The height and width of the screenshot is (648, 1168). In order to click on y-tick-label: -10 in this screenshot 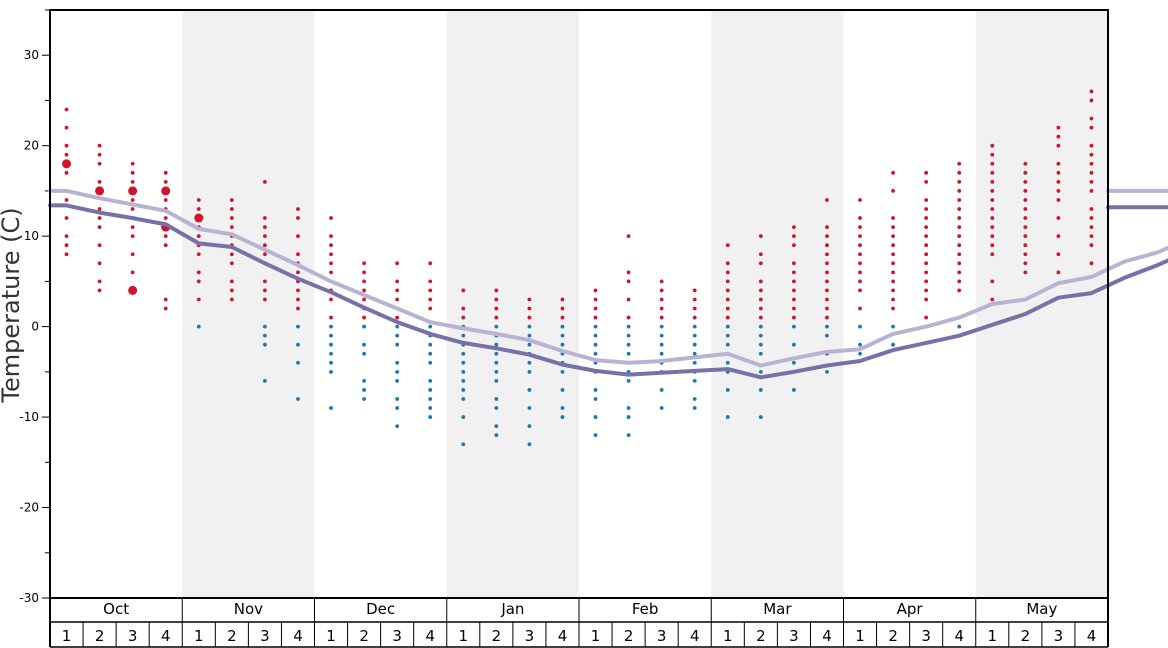, I will do `click(29, 417)`.